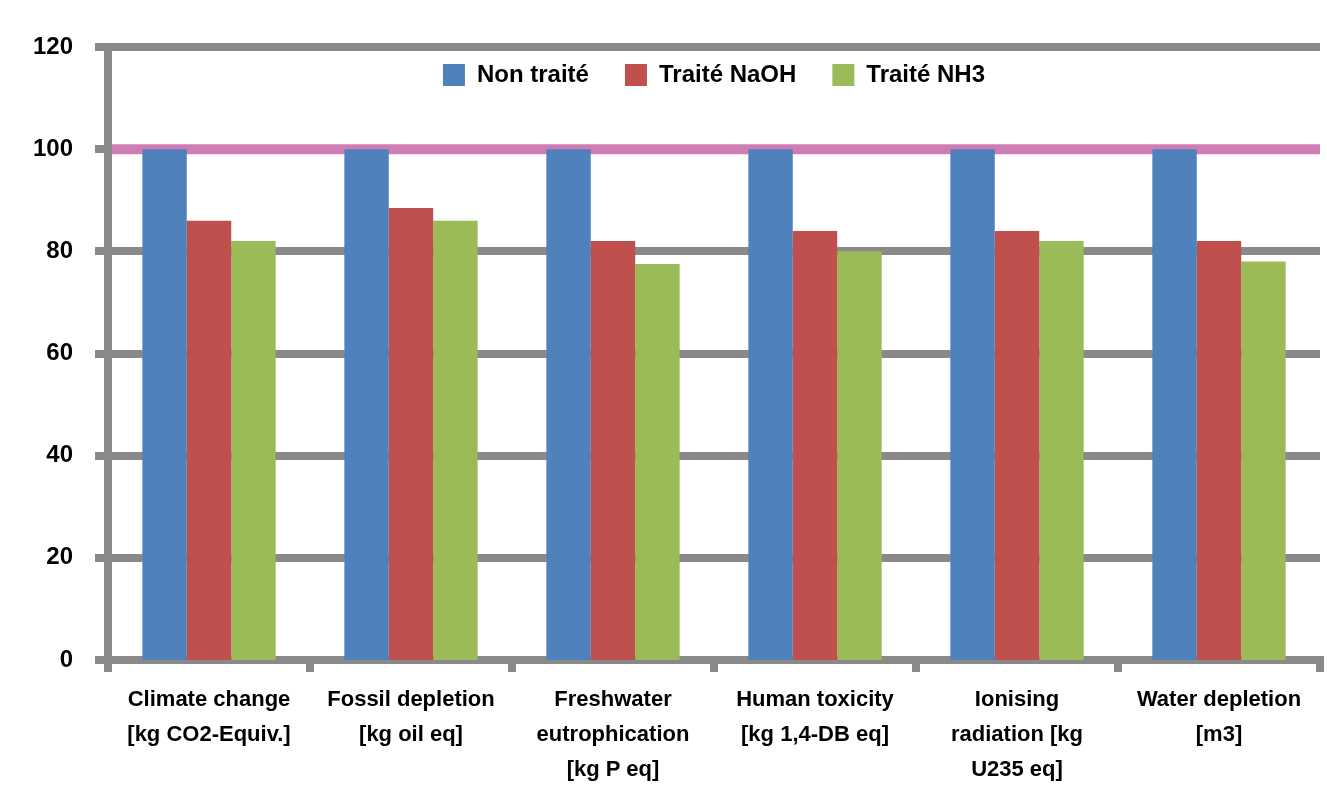 This screenshot has height=800, width=1327. I want to click on y-tick-label: 60, so click(59, 352).